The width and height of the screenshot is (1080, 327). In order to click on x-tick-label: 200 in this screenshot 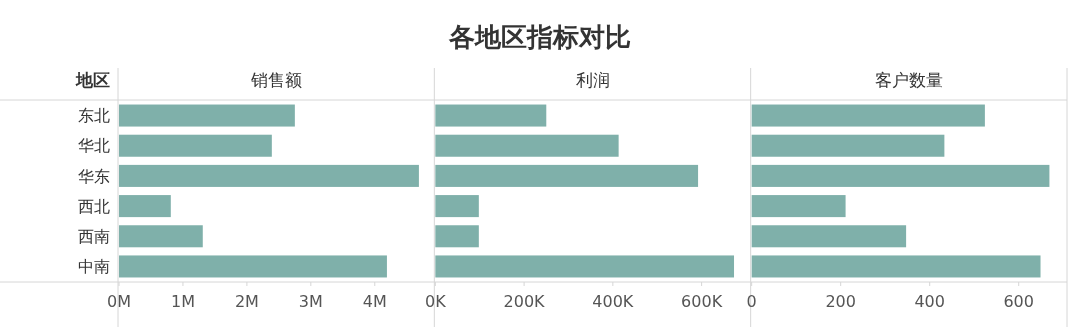, I will do `click(840, 301)`.